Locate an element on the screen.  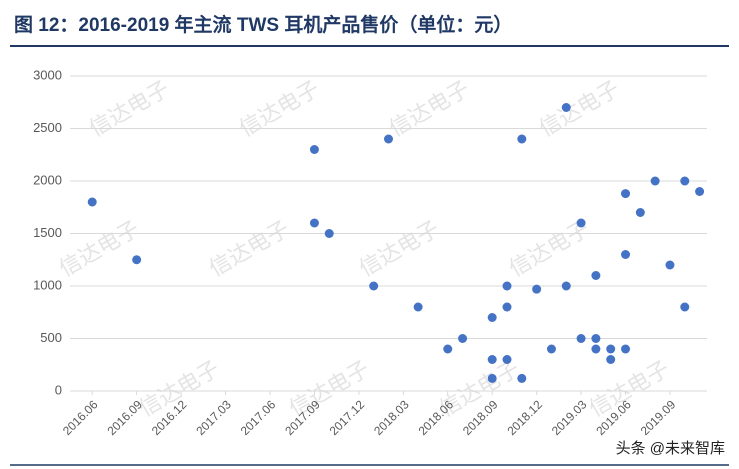
x-tick-label: 2016.06 is located at coordinates (80, 417).